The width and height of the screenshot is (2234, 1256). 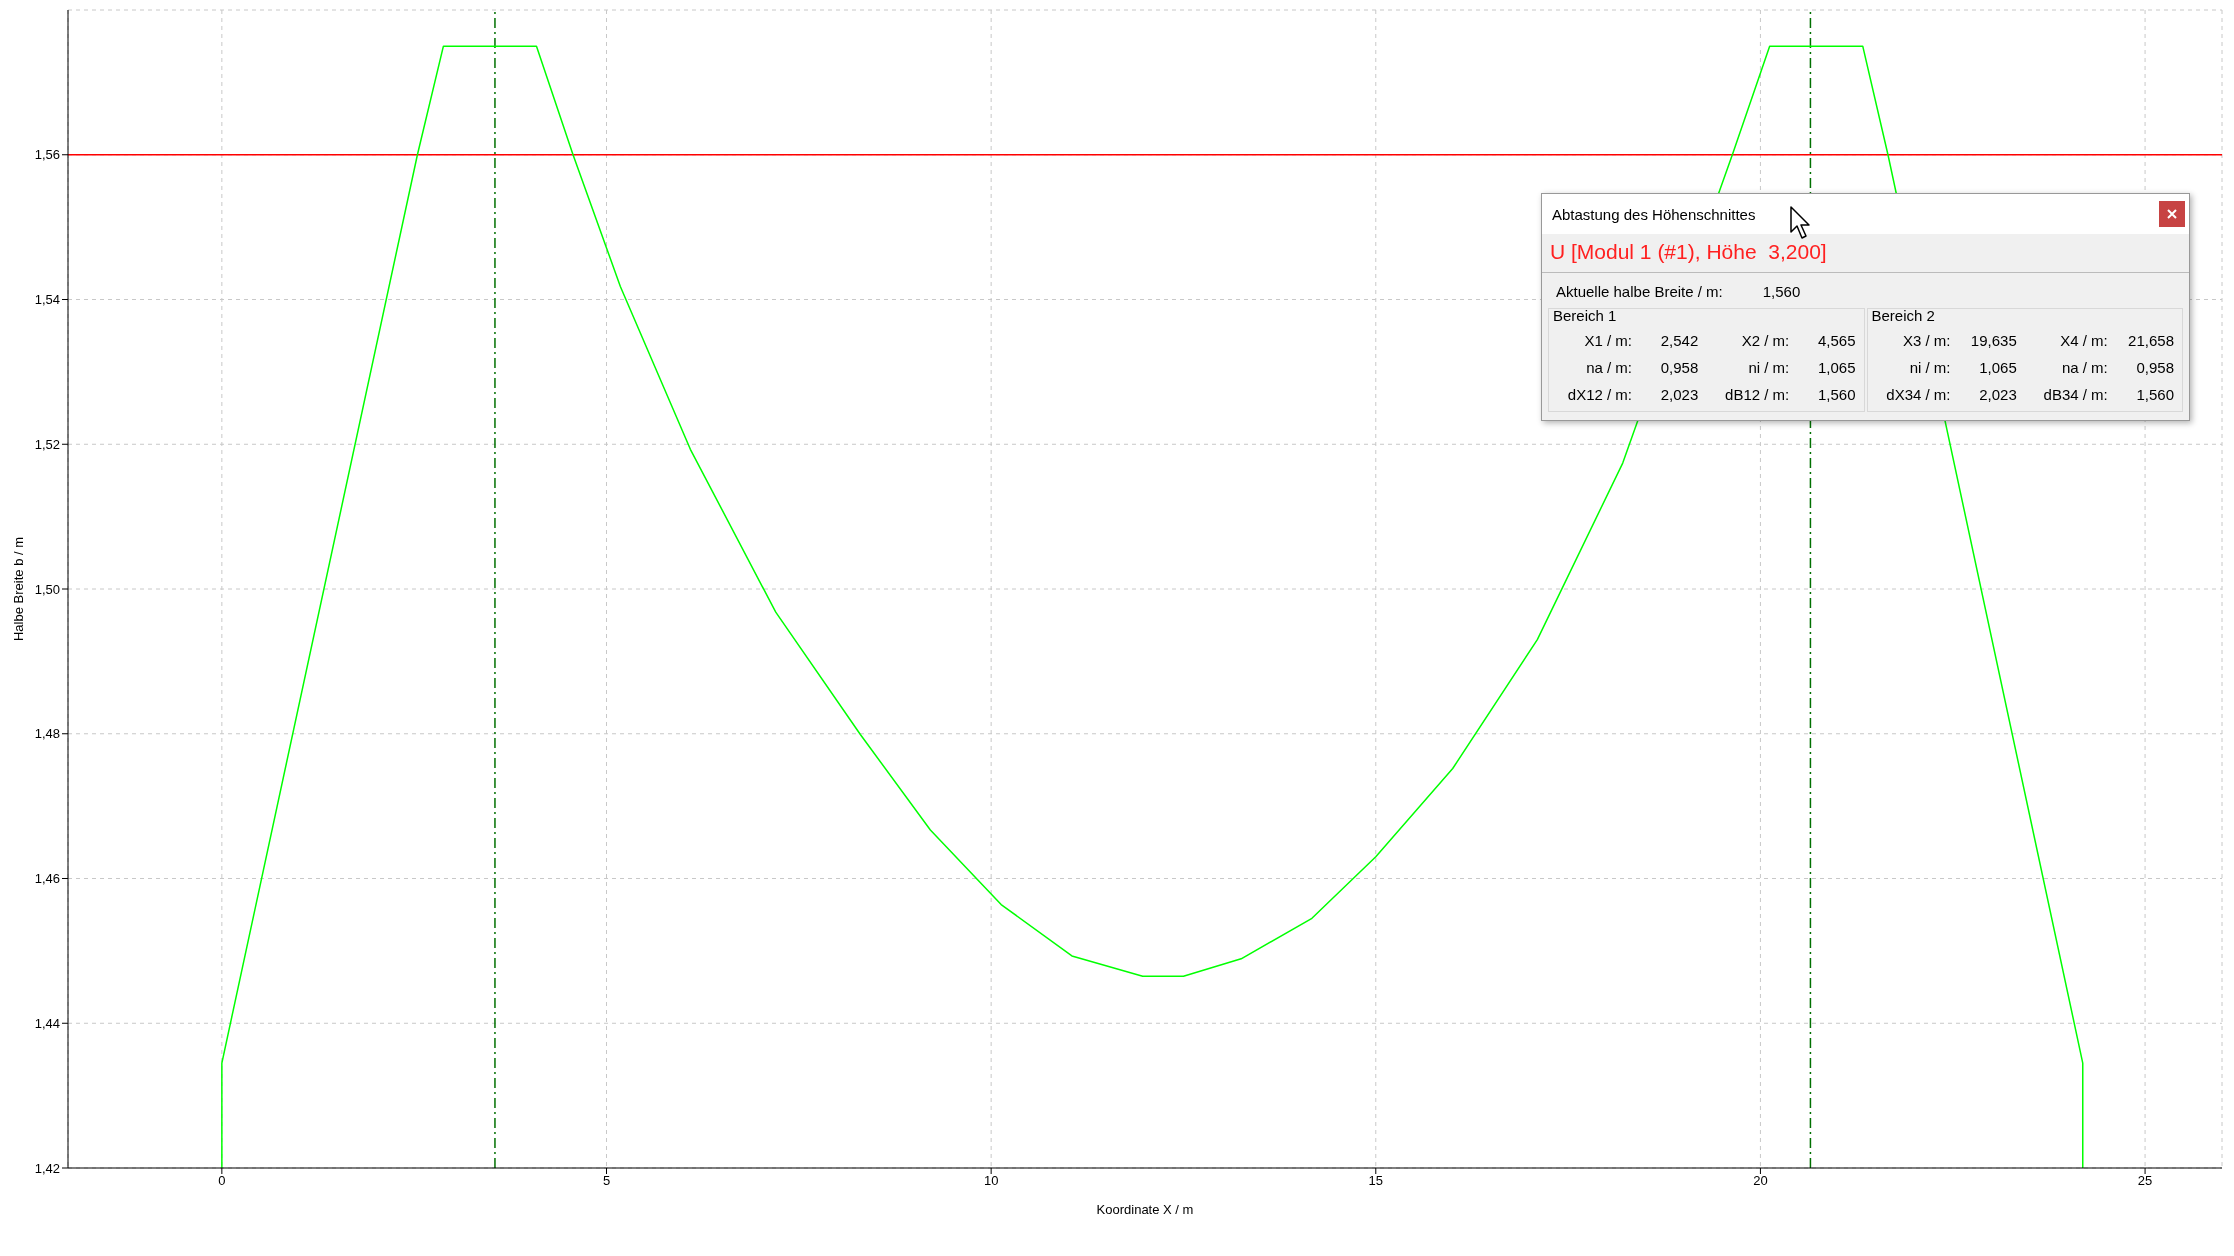 I want to click on annotation: dX34 / m:, so click(x=1918, y=394).